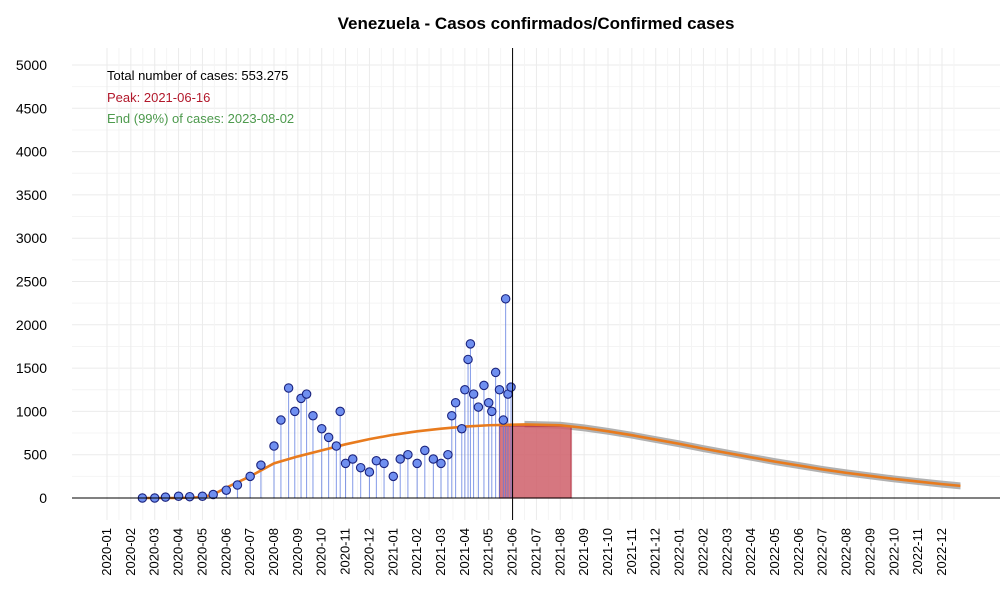 The height and width of the screenshot is (600, 1000). I want to click on y-axis-ticks: 0 500 1000 1500 2000 2500 3000 3500 4000 4500 5000, so click(31, 281).